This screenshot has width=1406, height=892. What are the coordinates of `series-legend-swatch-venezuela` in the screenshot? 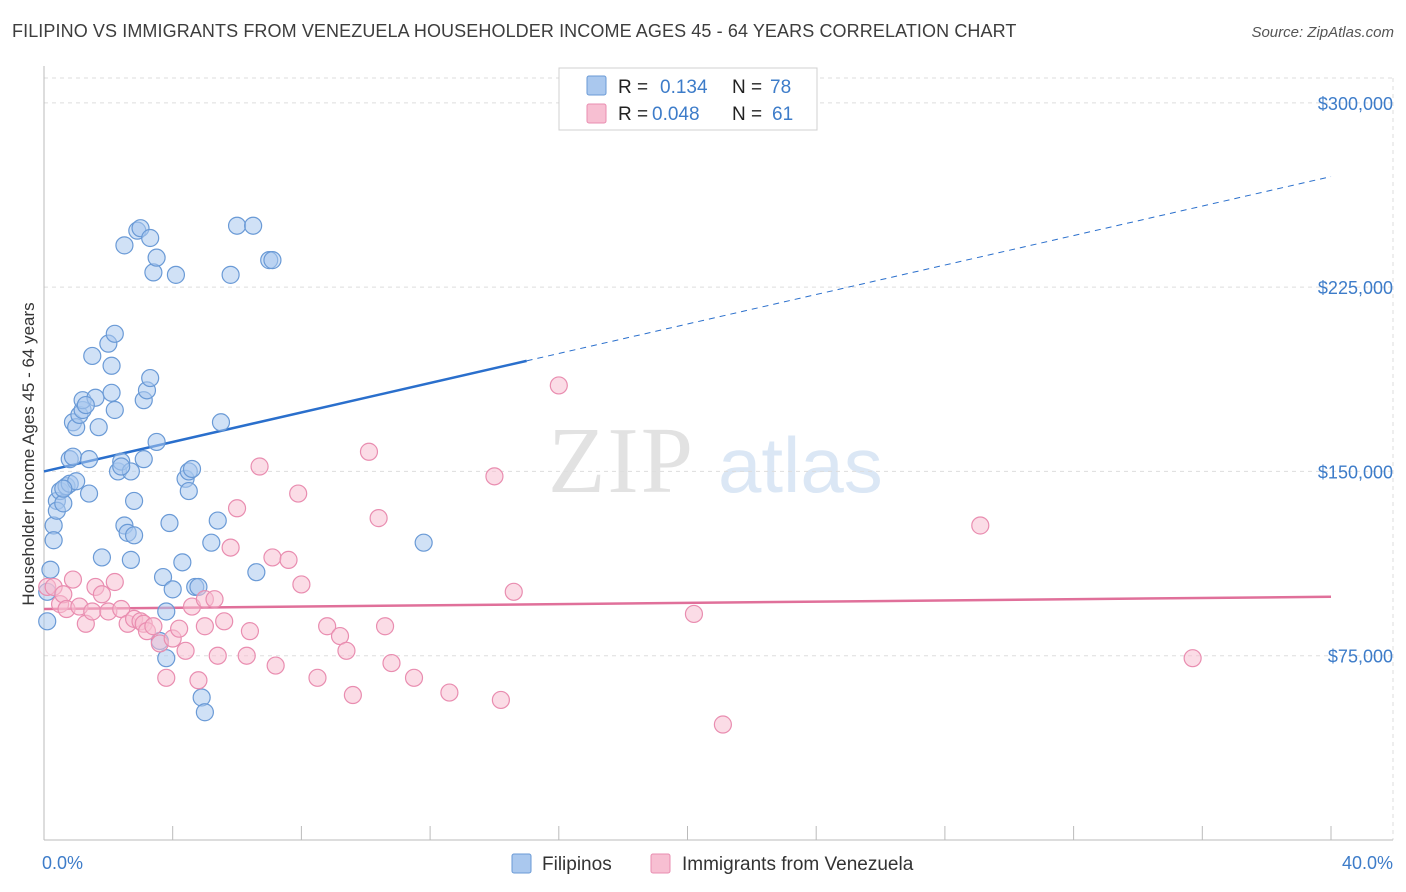 It's located at (660, 863).